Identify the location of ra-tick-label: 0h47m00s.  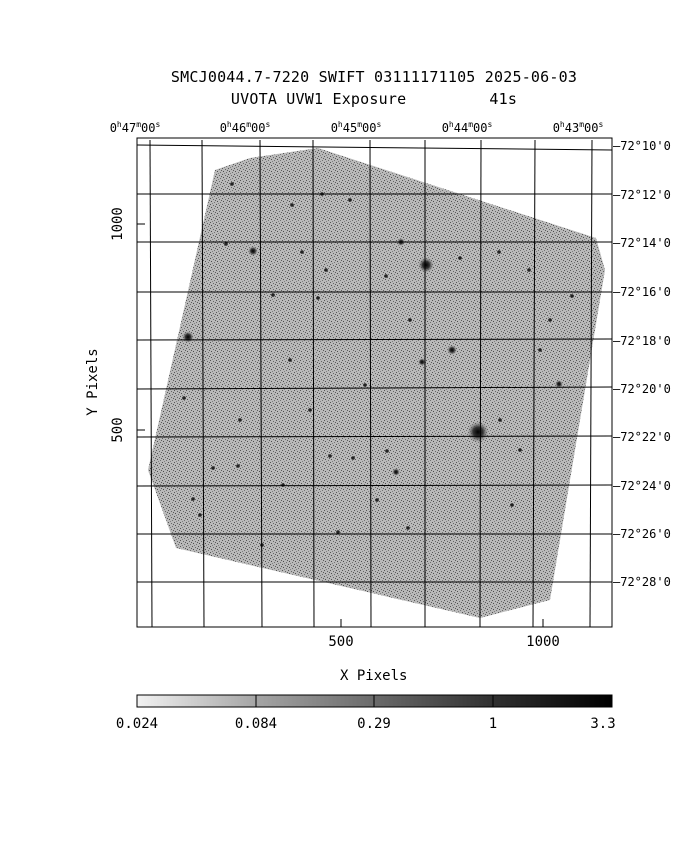
(135, 127).